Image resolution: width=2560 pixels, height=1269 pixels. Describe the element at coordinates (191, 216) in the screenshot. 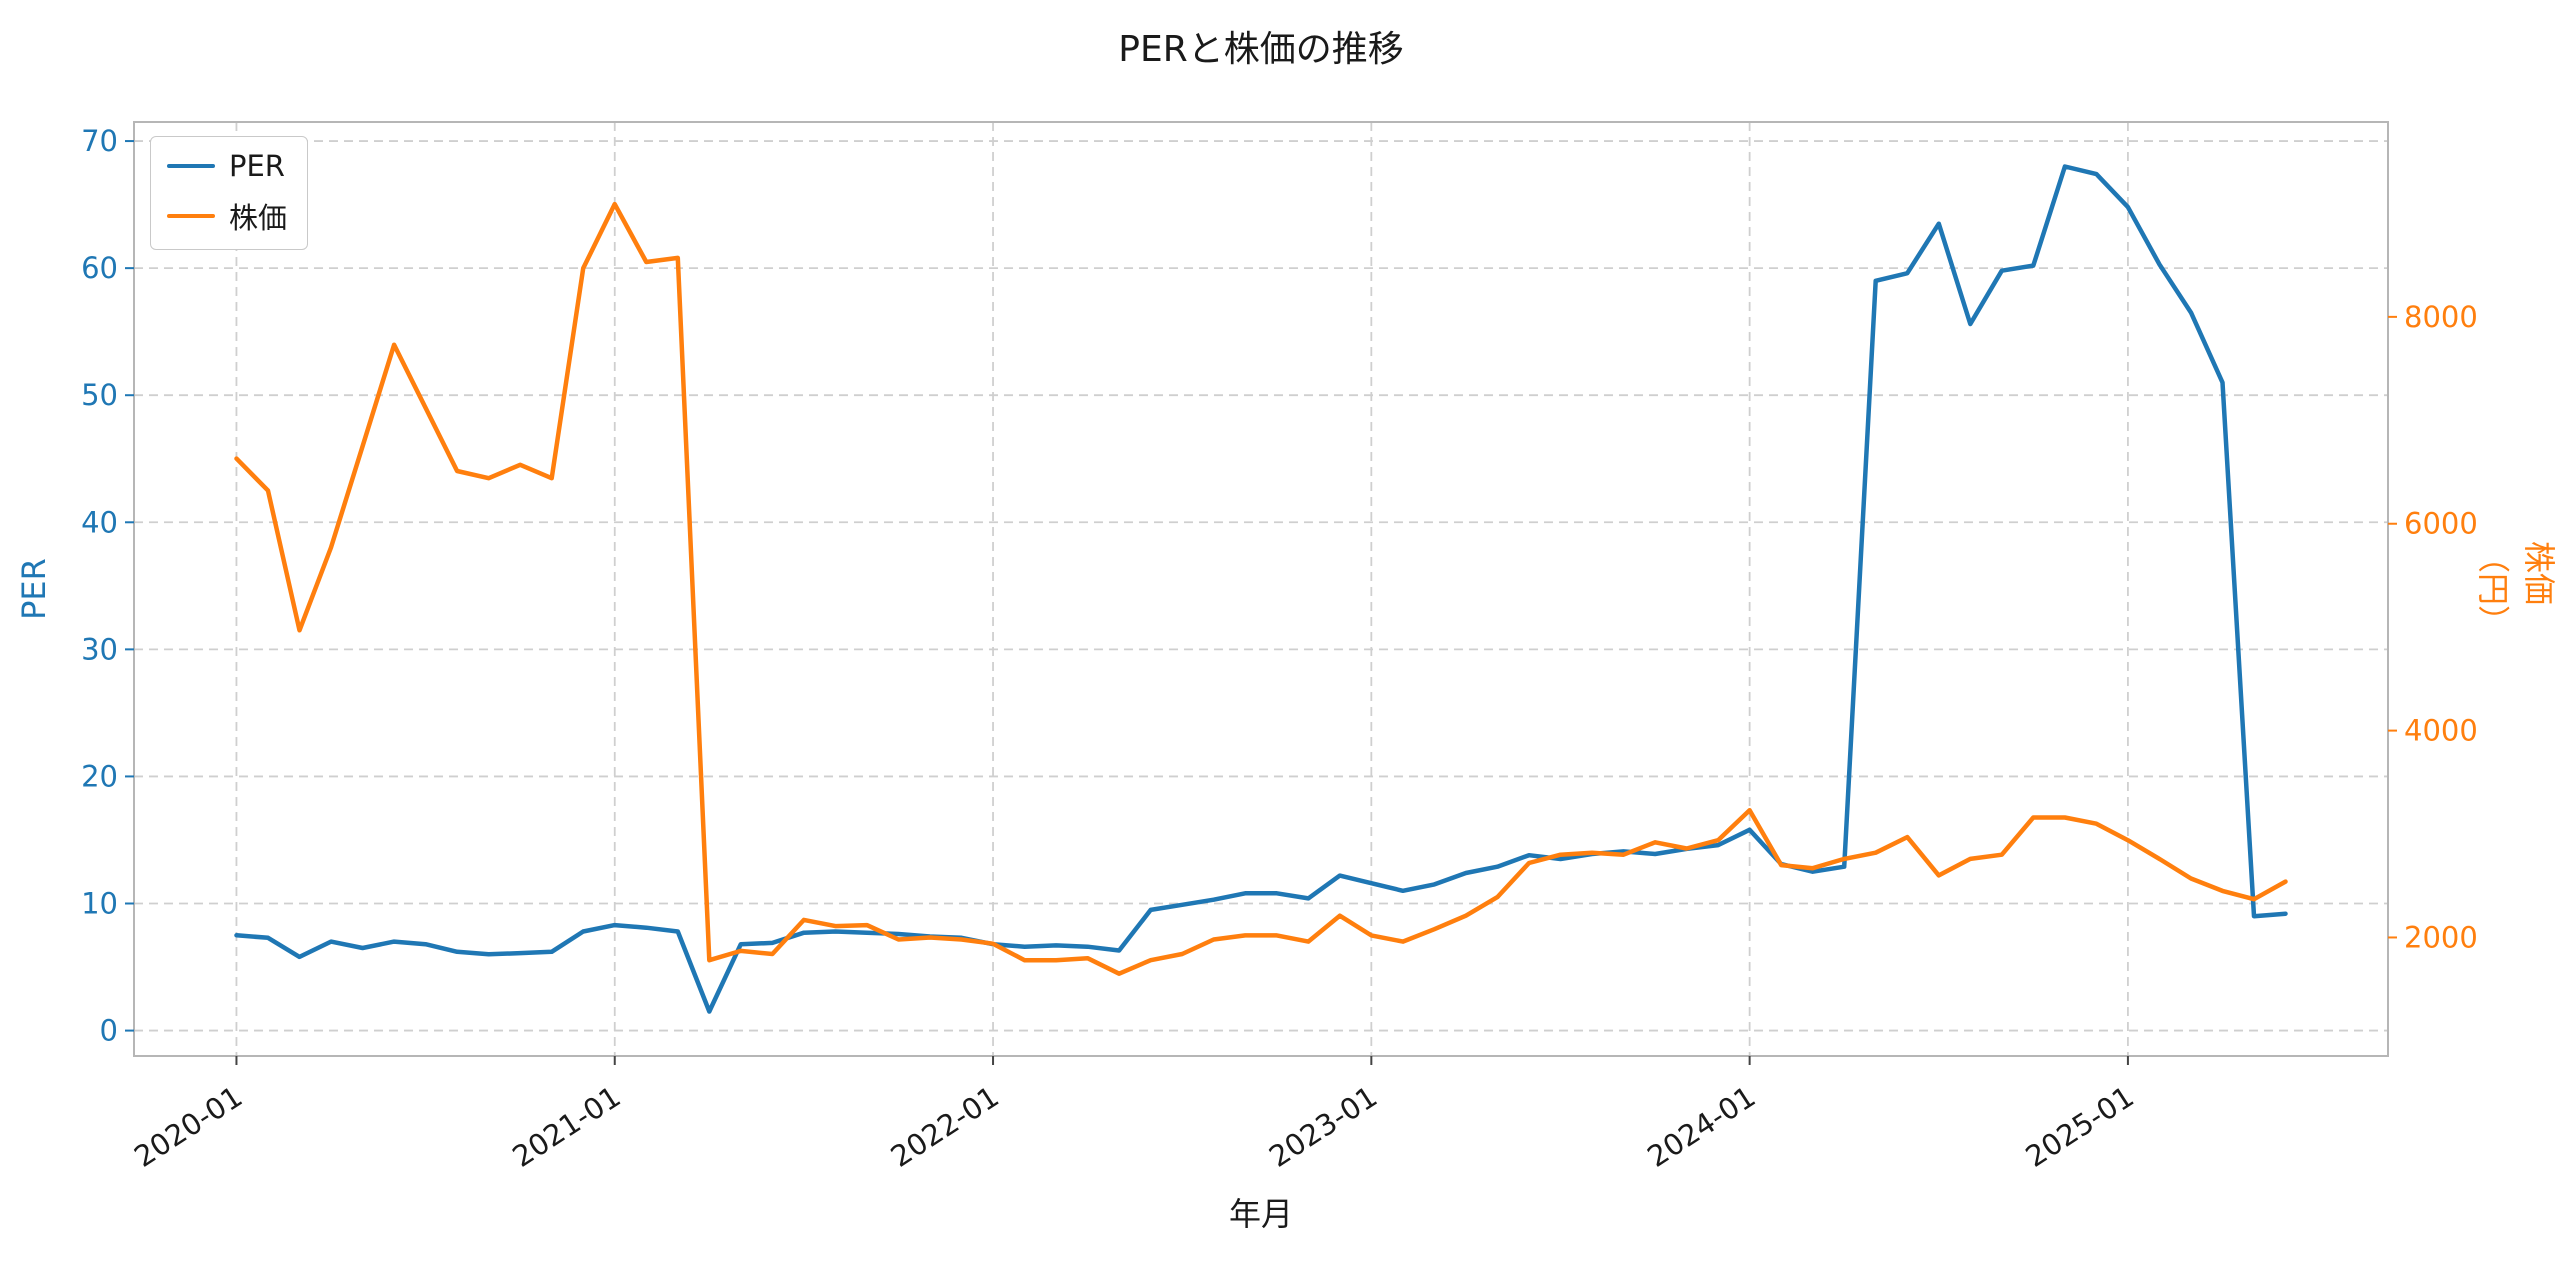

I see `kabuka-line-swatch` at that location.